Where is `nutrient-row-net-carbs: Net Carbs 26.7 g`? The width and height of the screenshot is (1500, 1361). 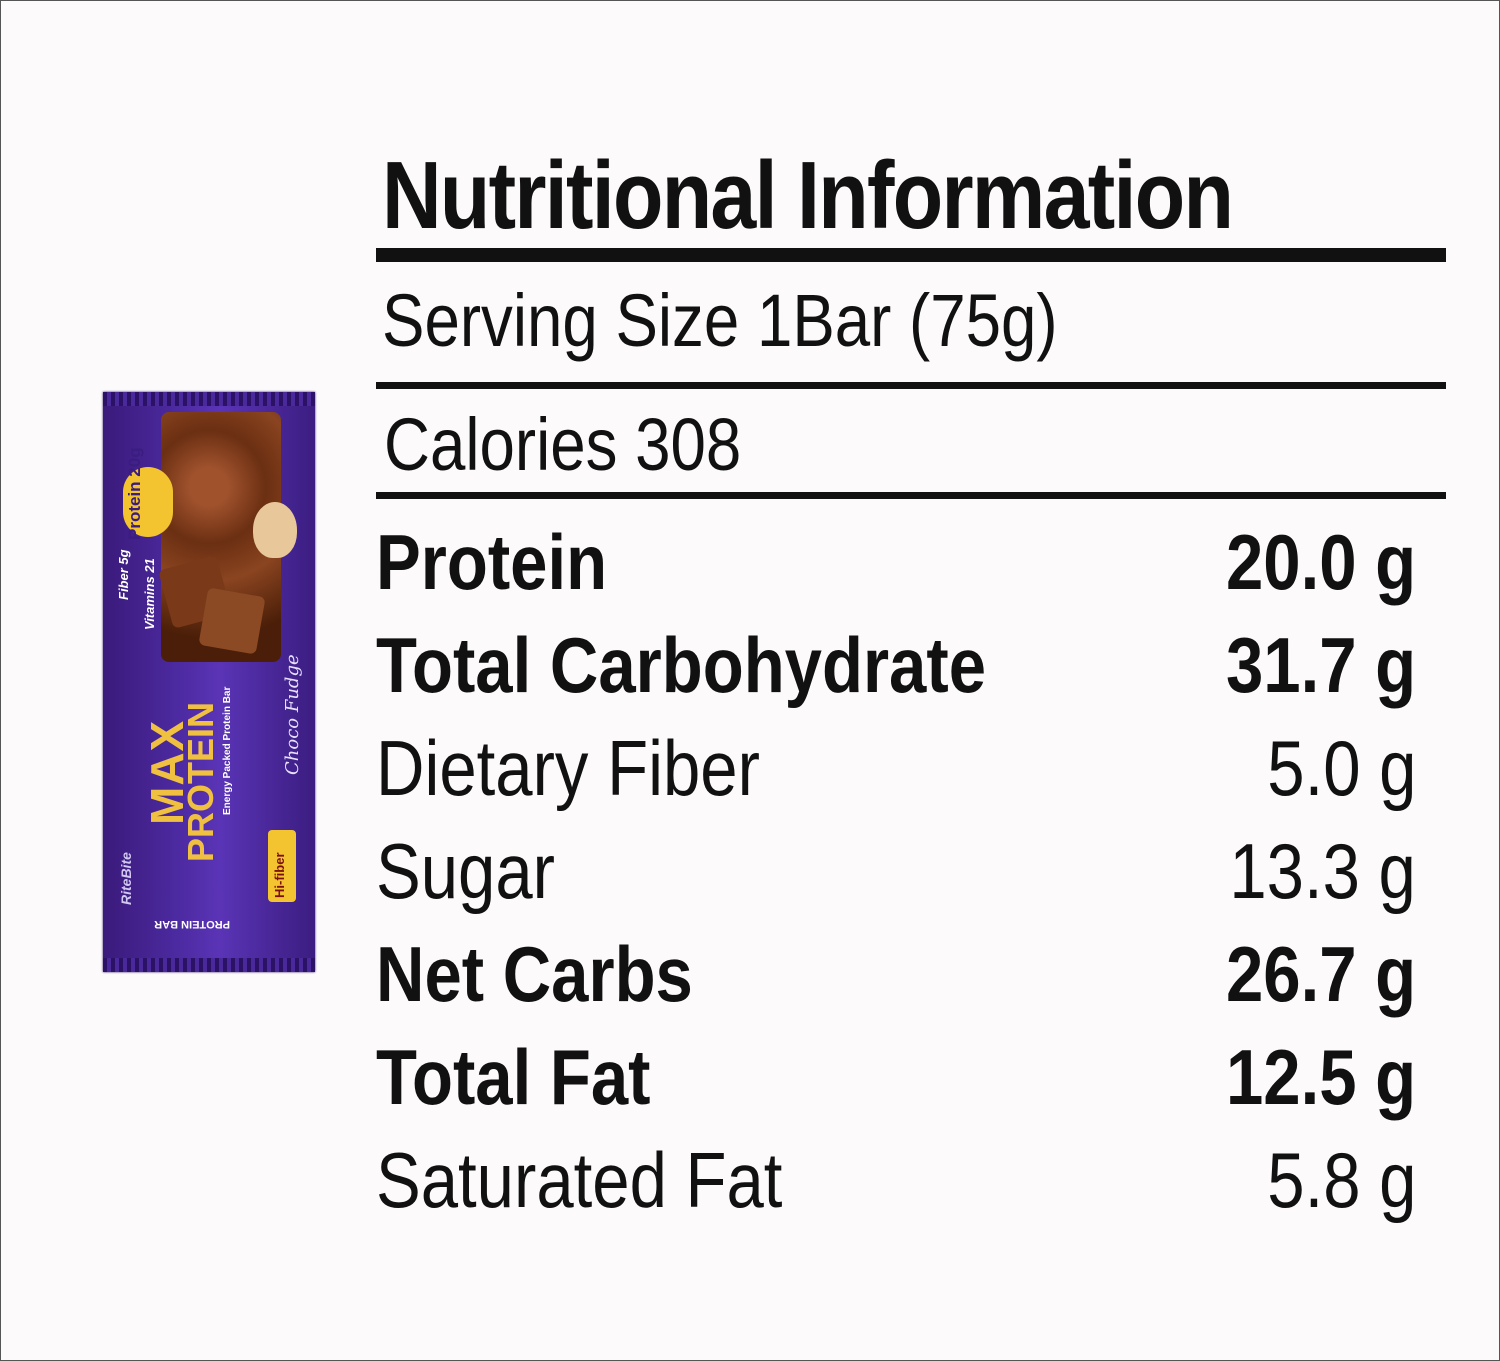 nutrient-row-net-carbs: Net Carbs 26.7 g is located at coordinates (896, 977).